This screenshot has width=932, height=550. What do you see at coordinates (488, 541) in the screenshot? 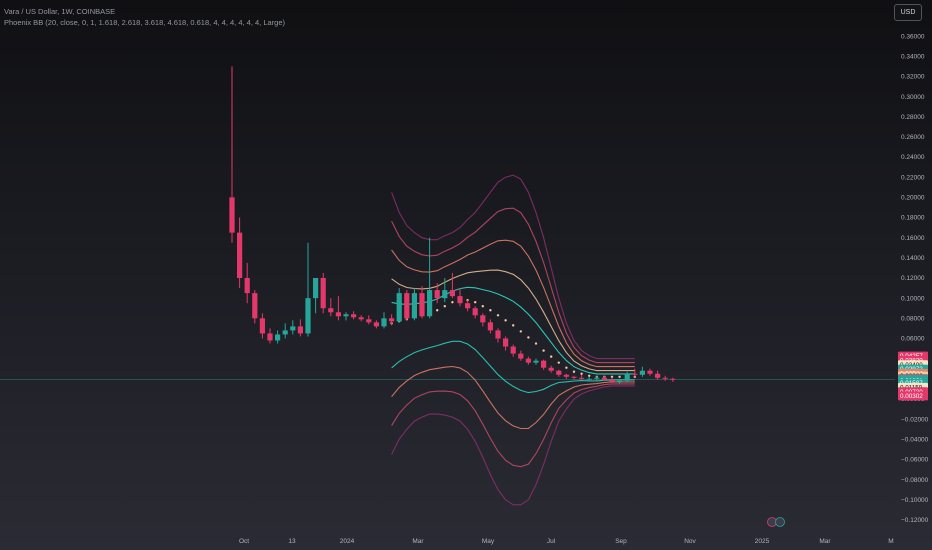
I see `x-tick-label: May` at bounding box center [488, 541].